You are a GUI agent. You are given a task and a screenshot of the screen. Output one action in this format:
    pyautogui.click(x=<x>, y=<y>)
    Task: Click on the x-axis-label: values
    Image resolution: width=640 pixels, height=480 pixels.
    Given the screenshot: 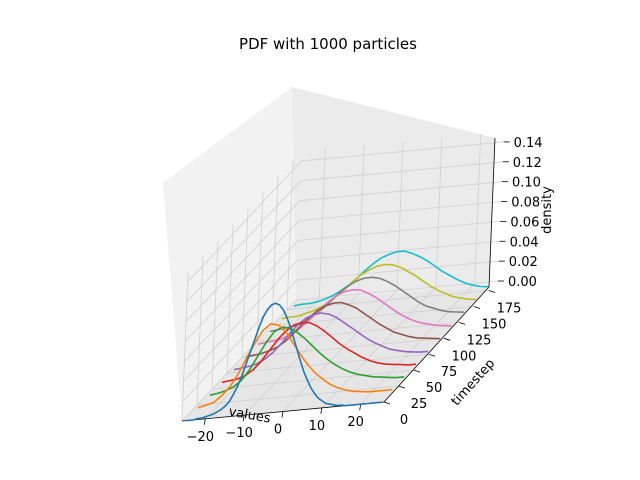 What is the action you would take?
    pyautogui.click(x=249, y=415)
    